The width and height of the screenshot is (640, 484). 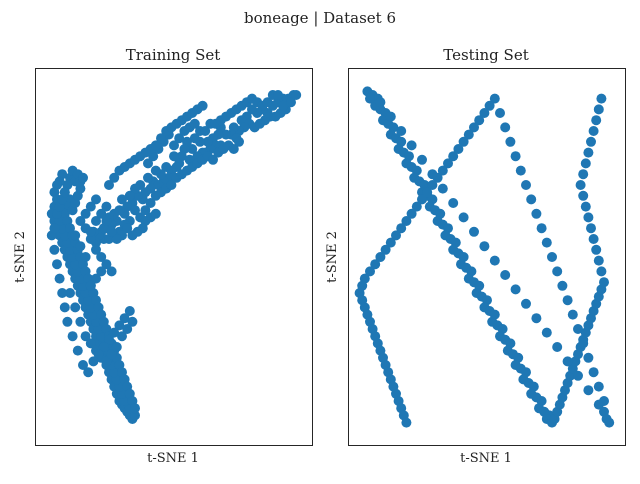 I want to click on testing-ylabel: t-SNE 2, so click(x=332, y=257).